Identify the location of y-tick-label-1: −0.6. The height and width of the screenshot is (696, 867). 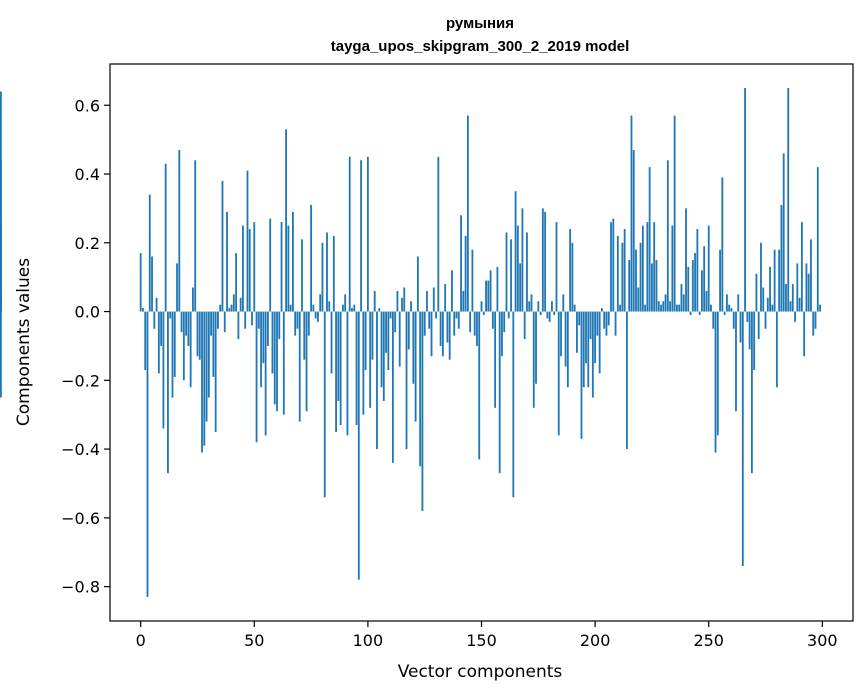
(80, 518).